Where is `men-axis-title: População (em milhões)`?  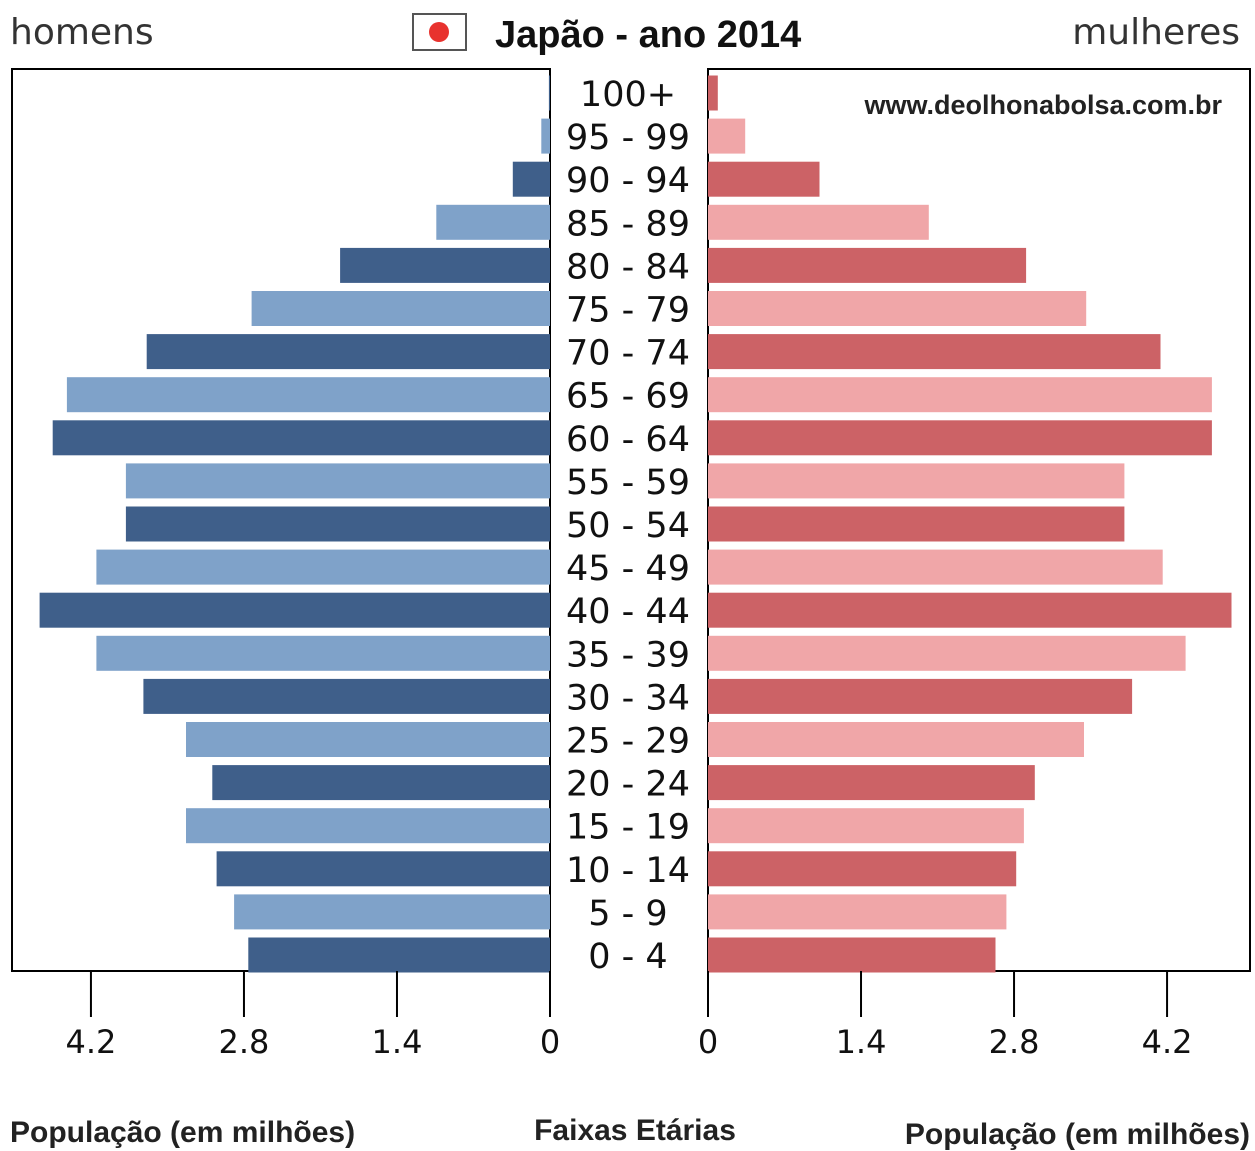
men-axis-title: População (em milhões) is located at coordinates (182, 1132).